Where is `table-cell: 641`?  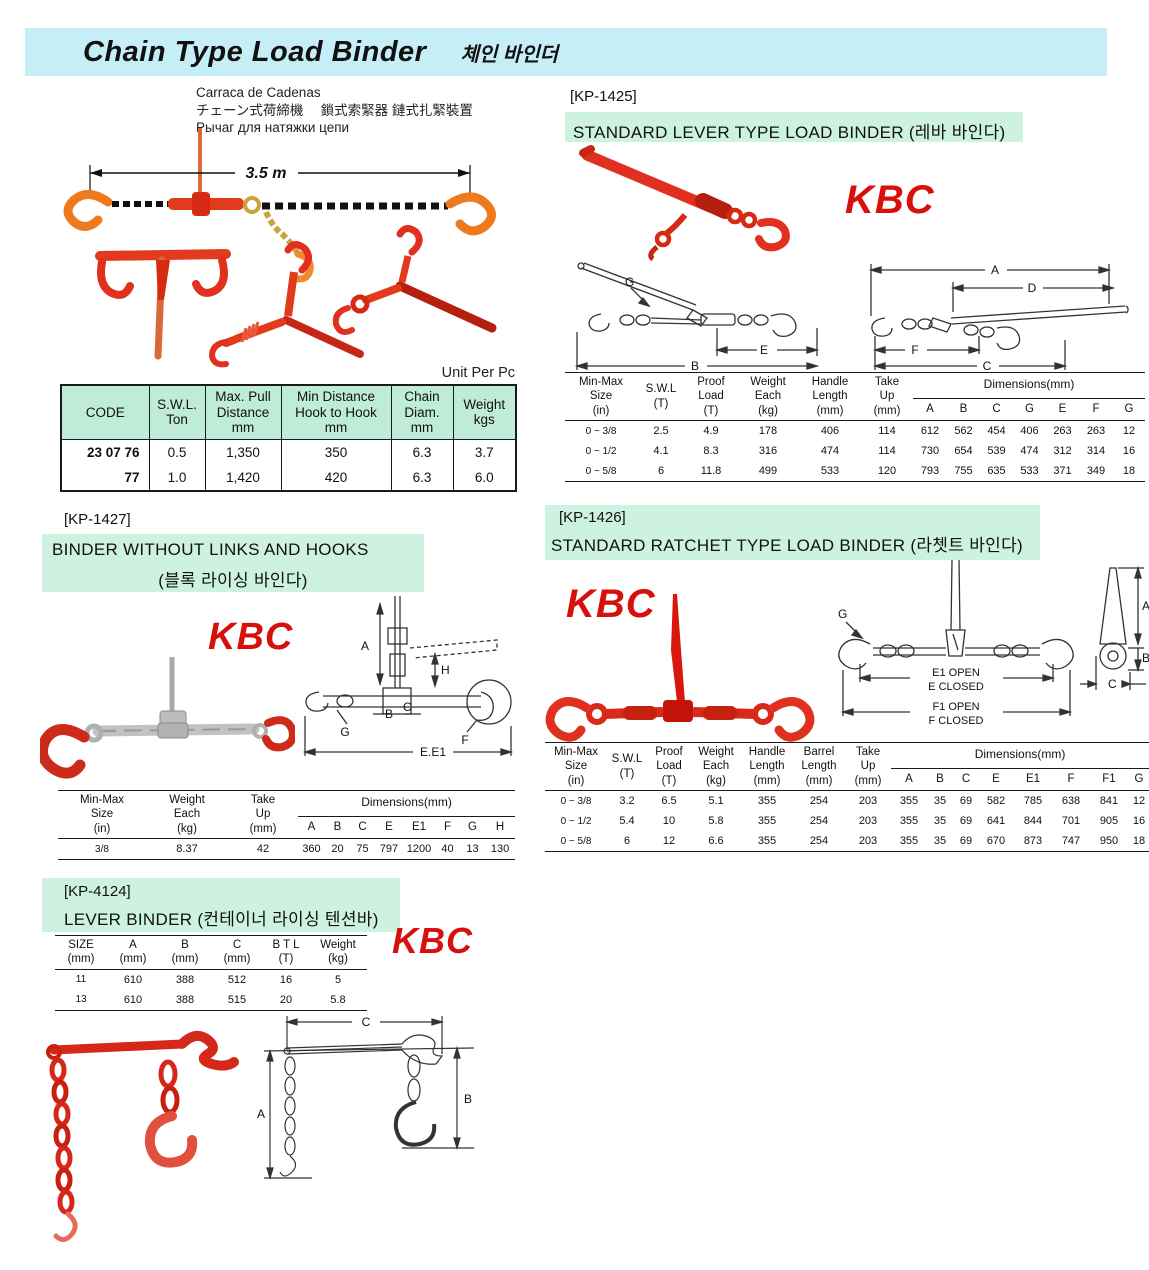
table-cell: 641 is located at coordinates (996, 821).